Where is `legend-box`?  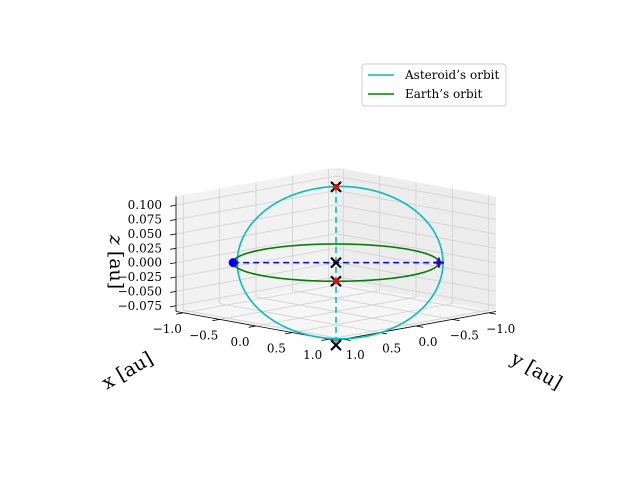
legend-box is located at coordinates (434, 85).